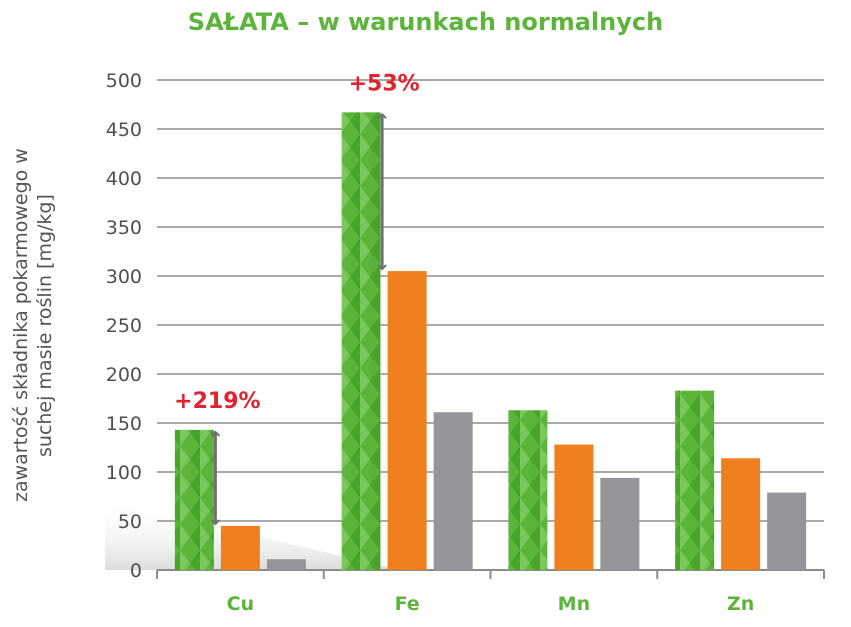  I want to click on bar-series-1-Zn, so click(695, 480).